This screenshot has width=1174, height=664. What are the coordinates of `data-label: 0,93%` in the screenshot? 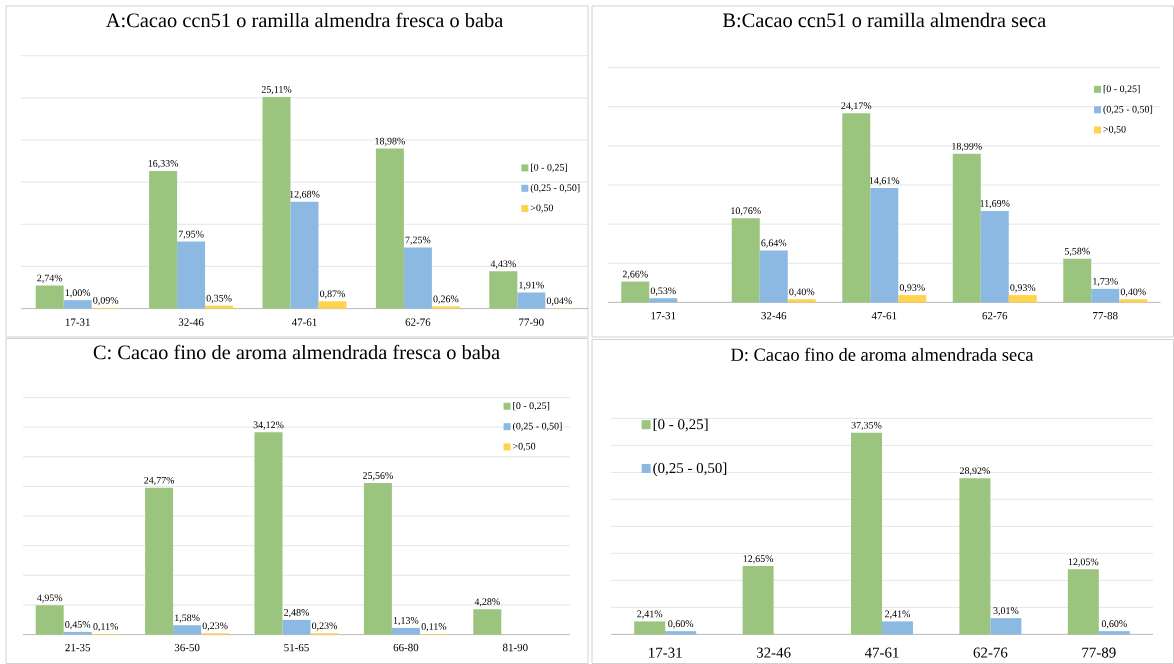 It's located at (1023, 288).